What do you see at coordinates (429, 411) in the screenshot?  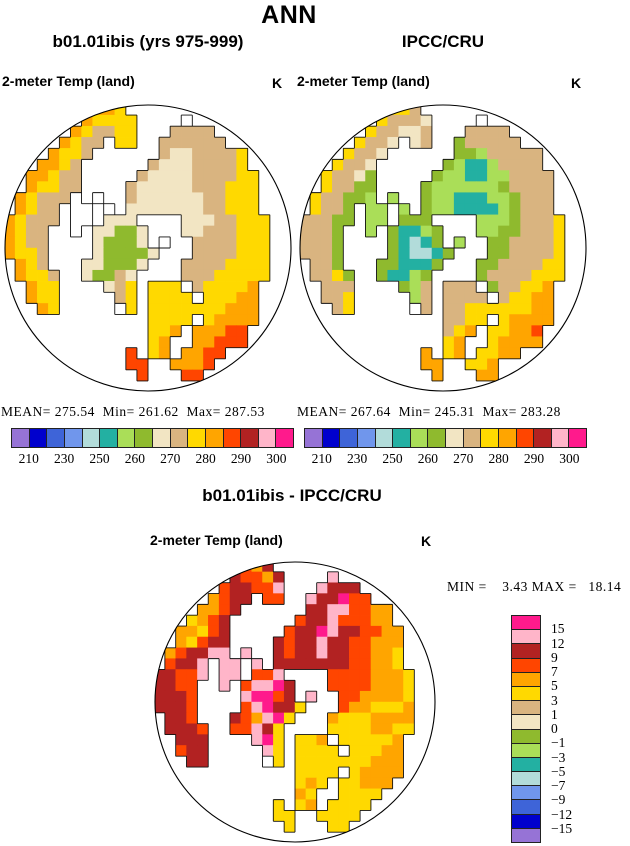 I see `obs-stats: MEAN= 267.64 Min= 245.31 Max= 283.28` at bounding box center [429, 411].